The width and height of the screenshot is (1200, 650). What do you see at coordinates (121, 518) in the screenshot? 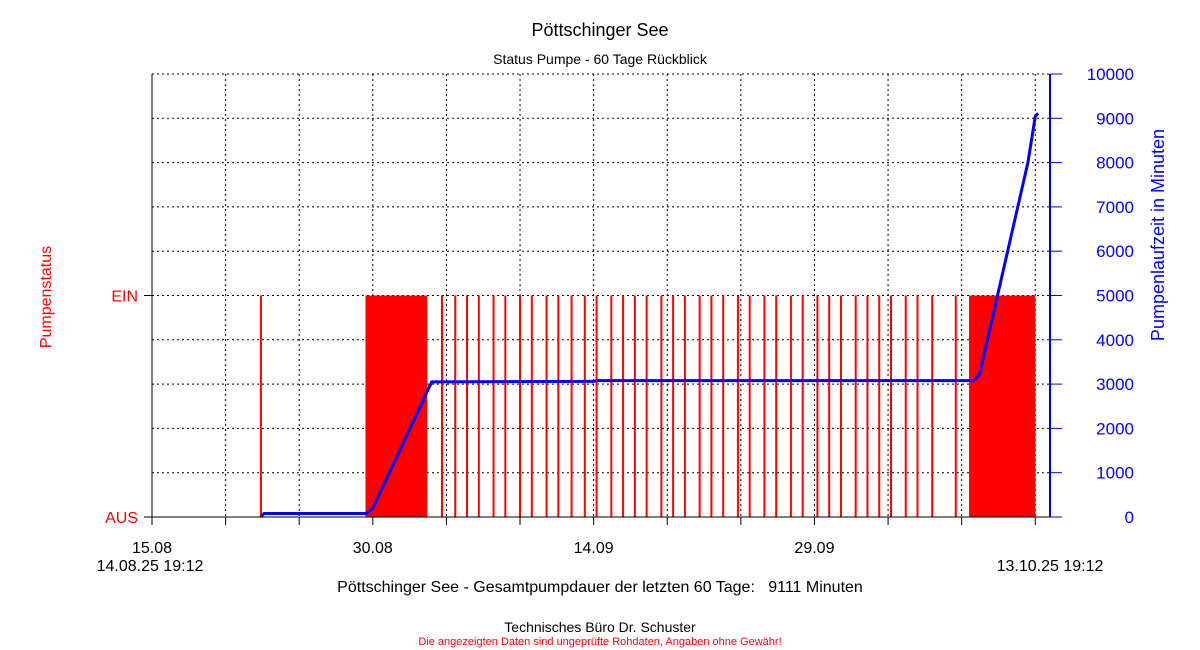
I see `y-left-tick-label: AUS` at bounding box center [121, 518].